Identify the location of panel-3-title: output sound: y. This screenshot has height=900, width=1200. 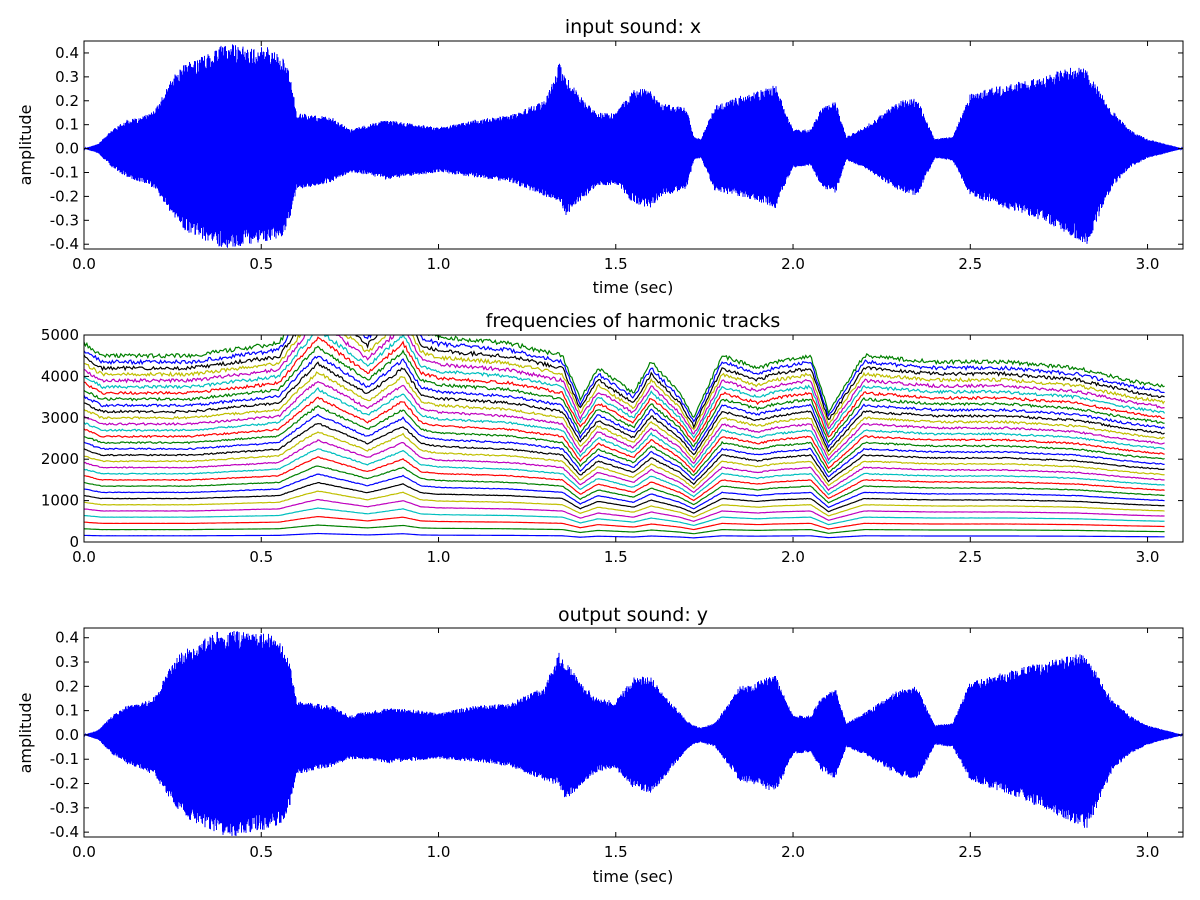
(633, 615).